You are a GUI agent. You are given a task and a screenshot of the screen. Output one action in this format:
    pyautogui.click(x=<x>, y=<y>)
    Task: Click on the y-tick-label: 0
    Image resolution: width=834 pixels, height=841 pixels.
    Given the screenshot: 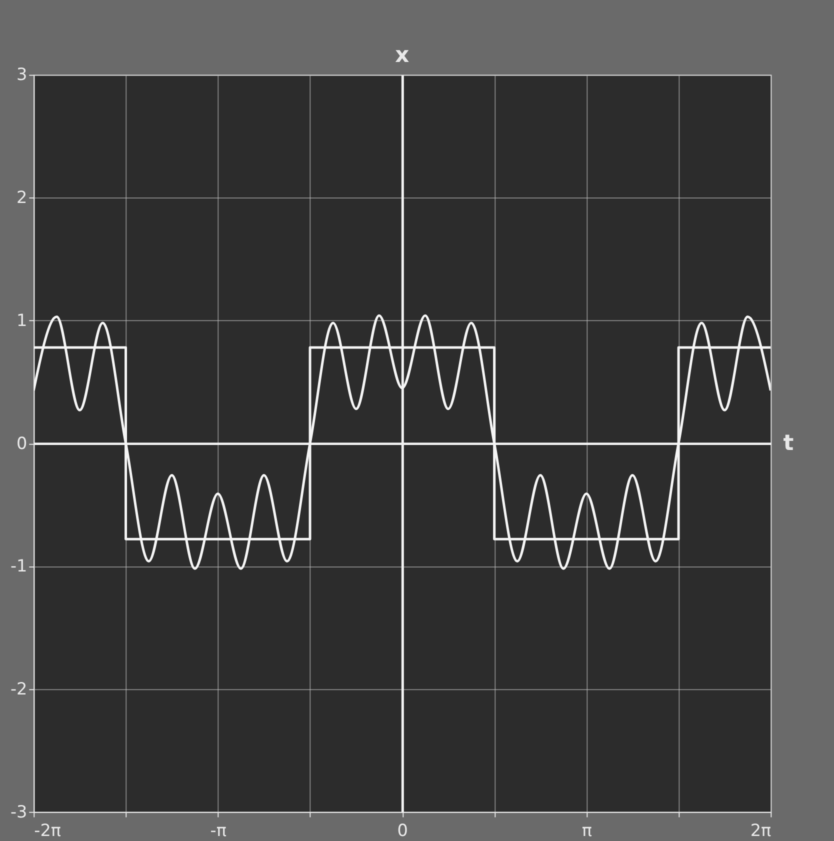 What is the action you would take?
    pyautogui.click(x=22, y=442)
    